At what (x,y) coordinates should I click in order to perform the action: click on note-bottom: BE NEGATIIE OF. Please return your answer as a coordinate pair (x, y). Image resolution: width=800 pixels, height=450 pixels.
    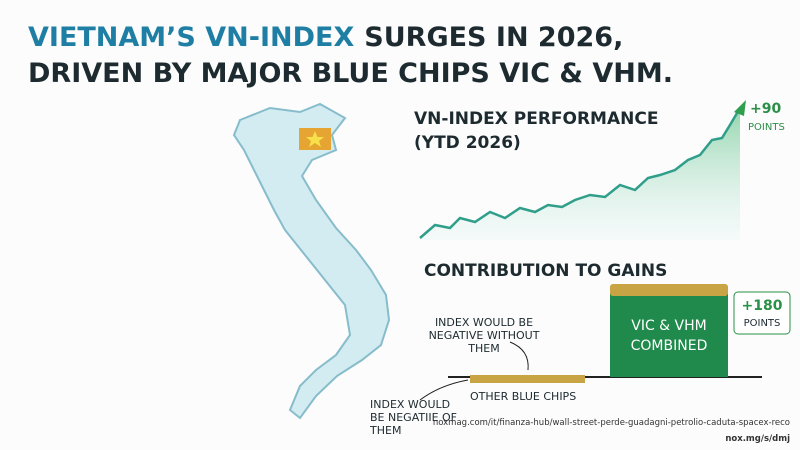
    Looking at the image, I should click on (413, 417).